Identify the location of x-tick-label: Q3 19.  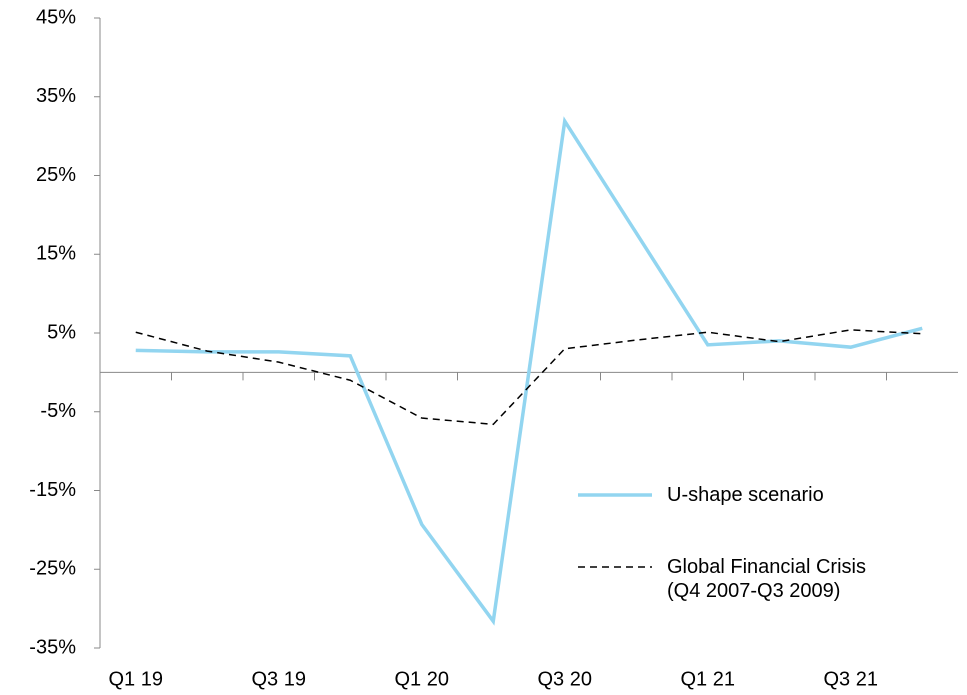
(279, 679).